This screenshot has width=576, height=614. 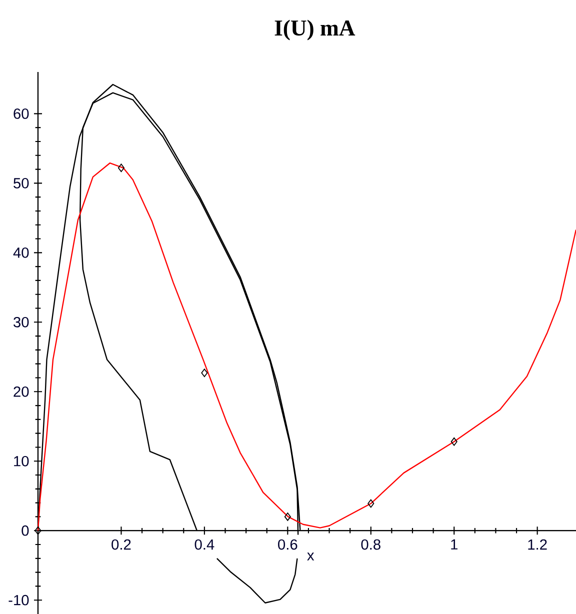 What do you see at coordinates (18, 600) in the screenshot?
I see `y-tick-label: -10` at bounding box center [18, 600].